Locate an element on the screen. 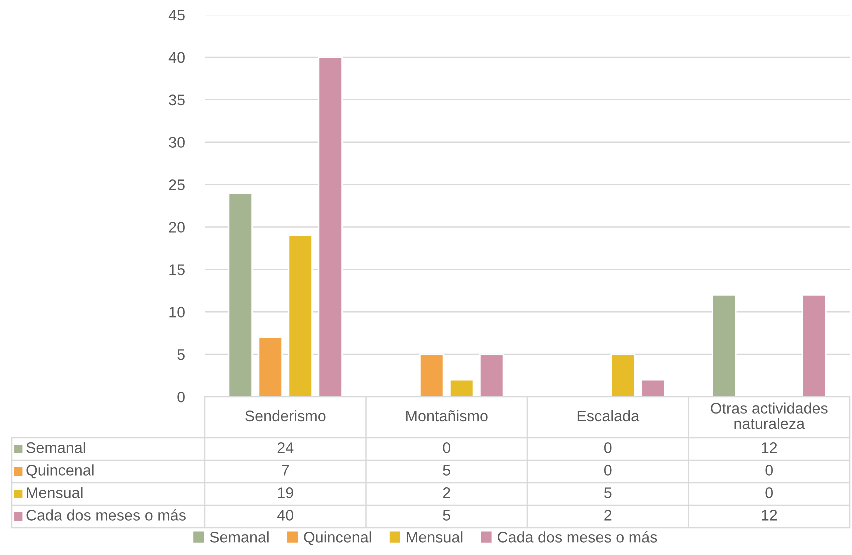 This screenshot has height=555, width=852. x-tick-label: Senderismo is located at coordinates (286, 416).